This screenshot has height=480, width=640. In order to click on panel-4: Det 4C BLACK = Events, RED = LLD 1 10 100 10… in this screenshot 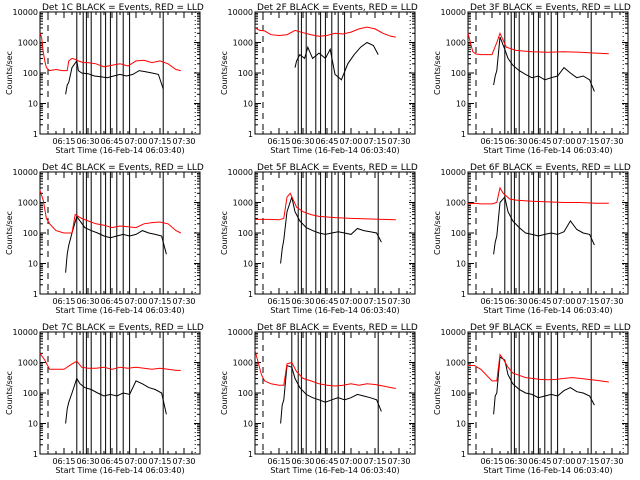, I will do `click(104, 239)`.